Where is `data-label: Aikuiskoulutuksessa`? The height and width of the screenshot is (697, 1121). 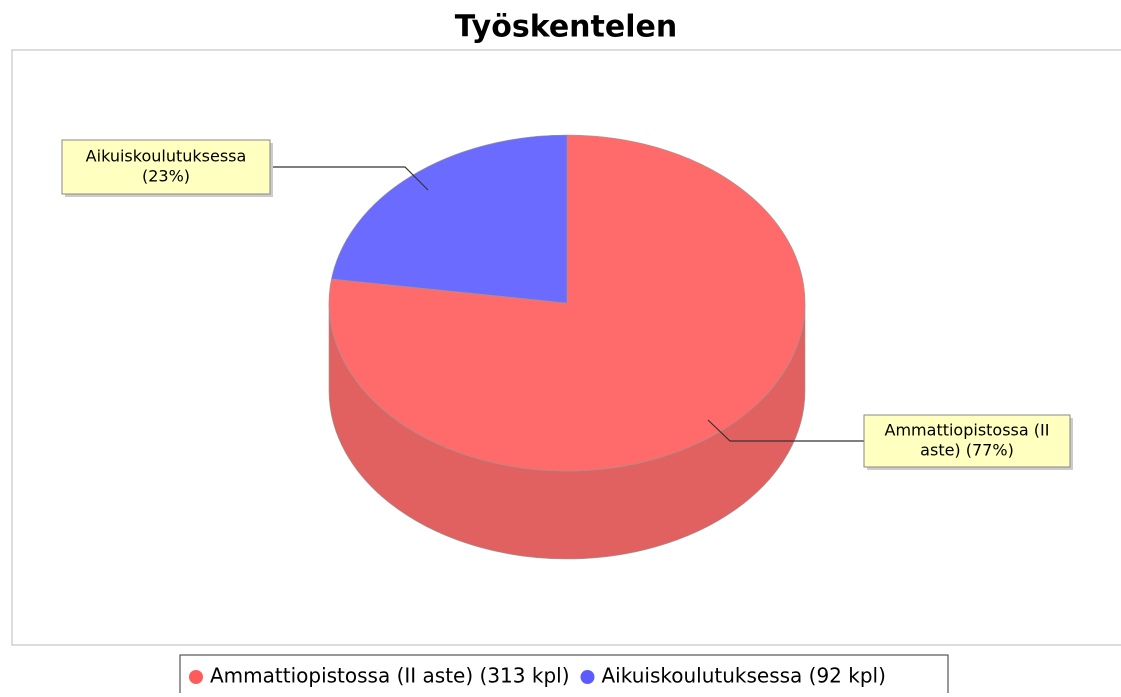 data-label: Aikuiskoulutuksessa is located at coordinates (166, 156).